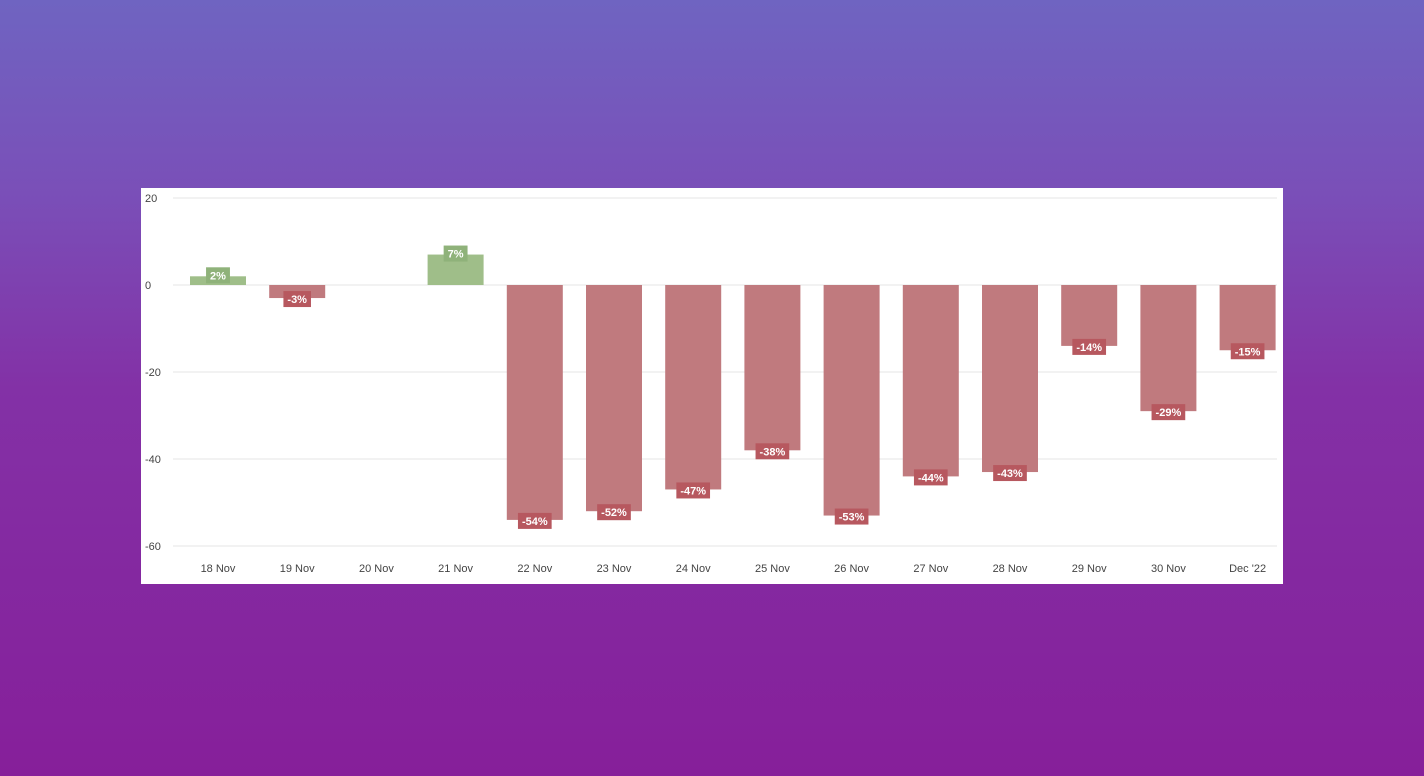 This screenshot has width=1424, height=776. Describe the element at coordinates (1089, 569) in the screenshot. I see `x-tick-label: 29 Nov` at that location.